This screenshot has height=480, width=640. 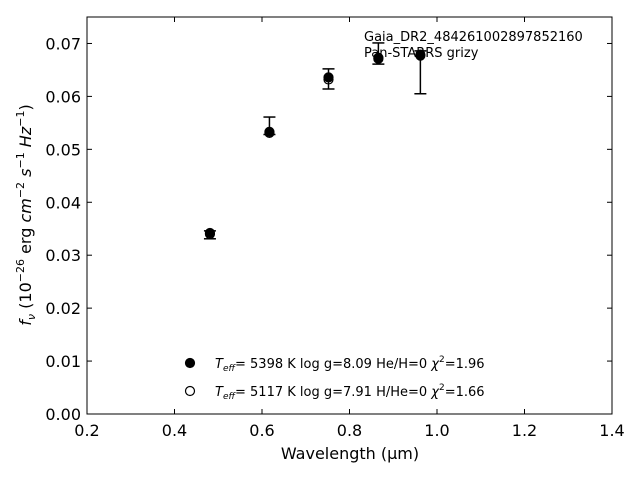 What do you see at coordinates (350, 453) in the screenshot?
I see `x-axis-label: Wavelength (μm)` at bounding box center [350, 453].